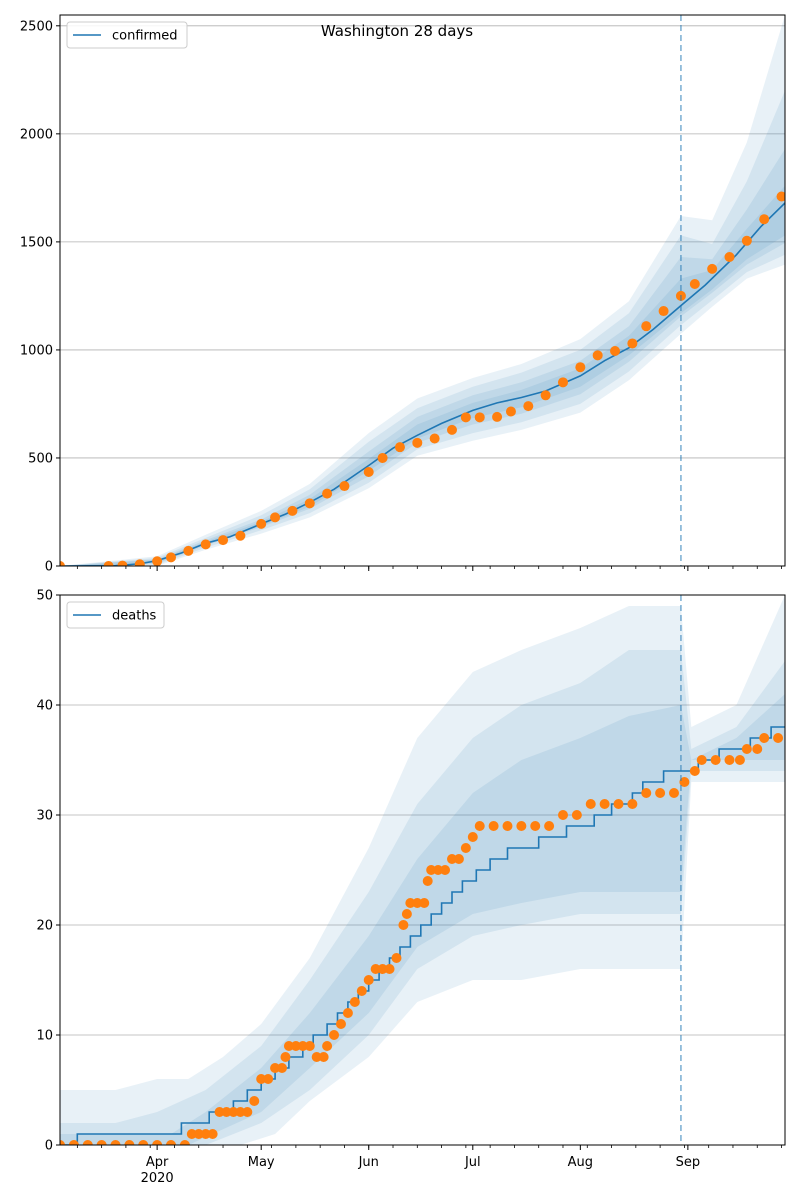 Image resolution: width=800 pixels, height=1204 pixels. Describe the element at coordinates (368, 1162) in the screenshot. I see `x-tick-label: Jun` at that location.